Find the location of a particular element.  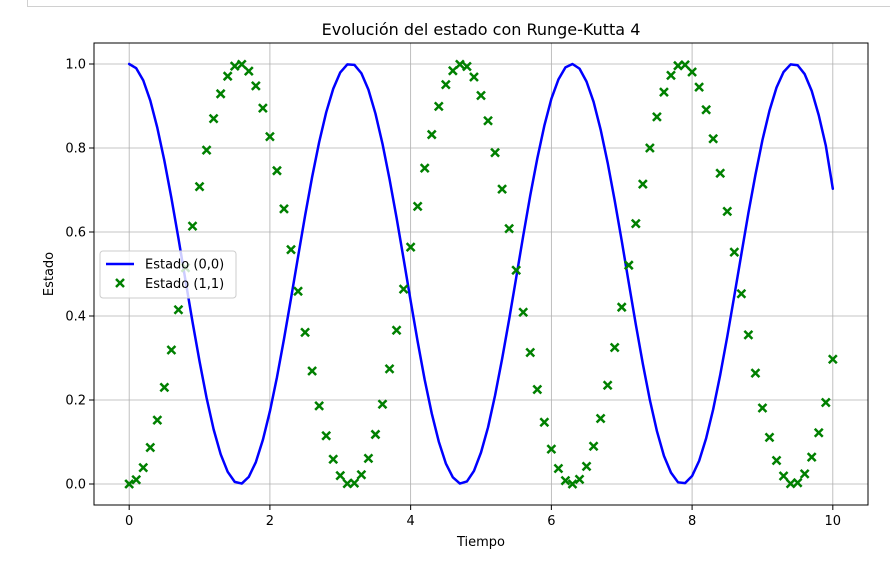

x-tick-label: 10 is located at coordinates (833, 521).